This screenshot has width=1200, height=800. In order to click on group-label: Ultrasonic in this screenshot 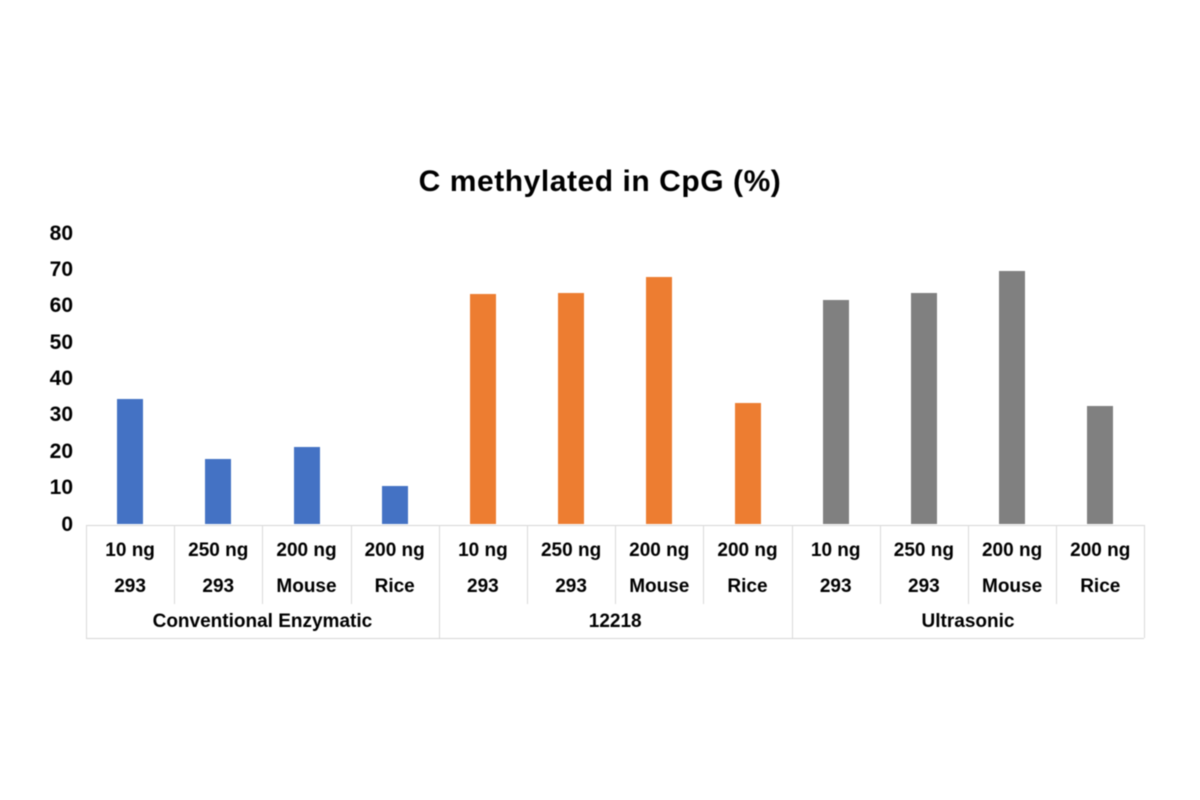, I will do `click(968, 621)`.